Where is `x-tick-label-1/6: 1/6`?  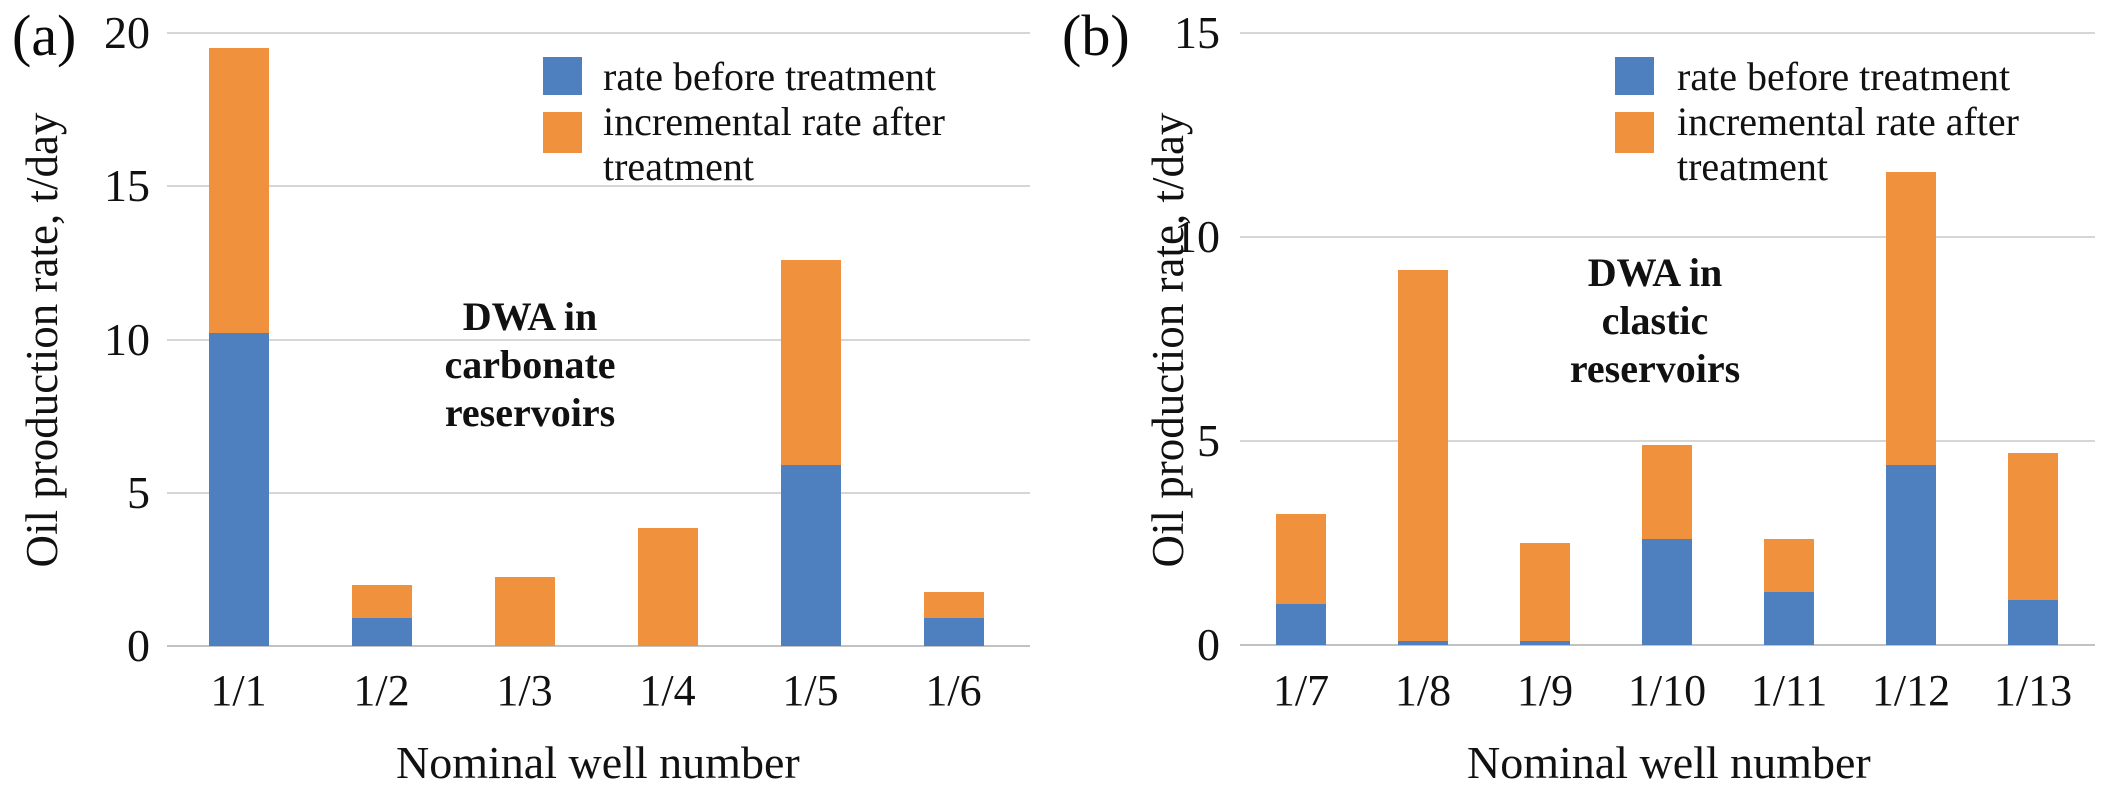
x-tick-label-1/6: 1/6 is located at coordinates (953, 690).